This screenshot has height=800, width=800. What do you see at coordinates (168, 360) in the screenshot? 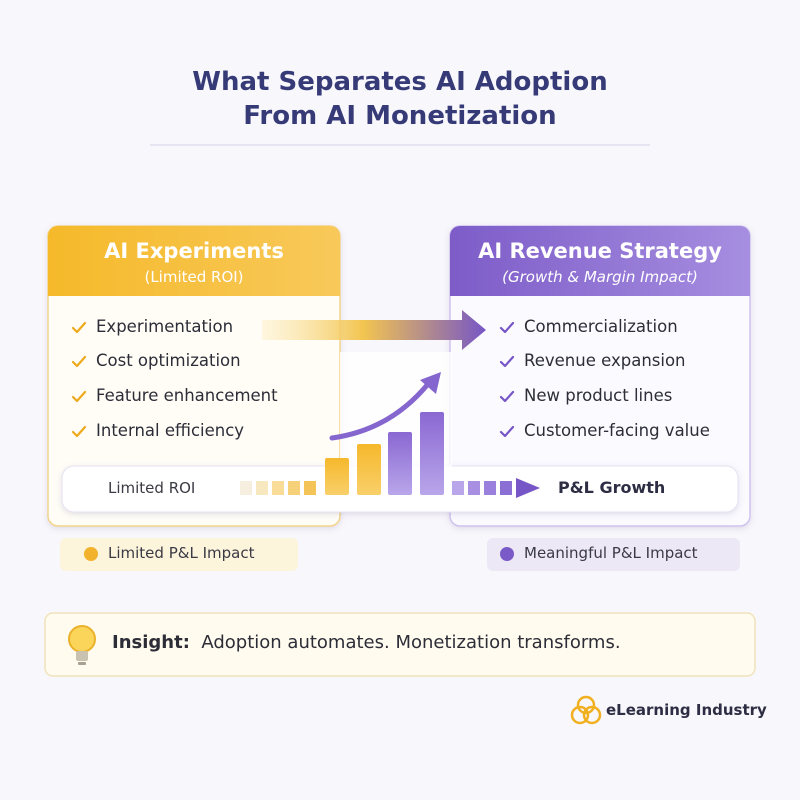
I see `list-item: Cost optimization` at bounding box center [168, 360].